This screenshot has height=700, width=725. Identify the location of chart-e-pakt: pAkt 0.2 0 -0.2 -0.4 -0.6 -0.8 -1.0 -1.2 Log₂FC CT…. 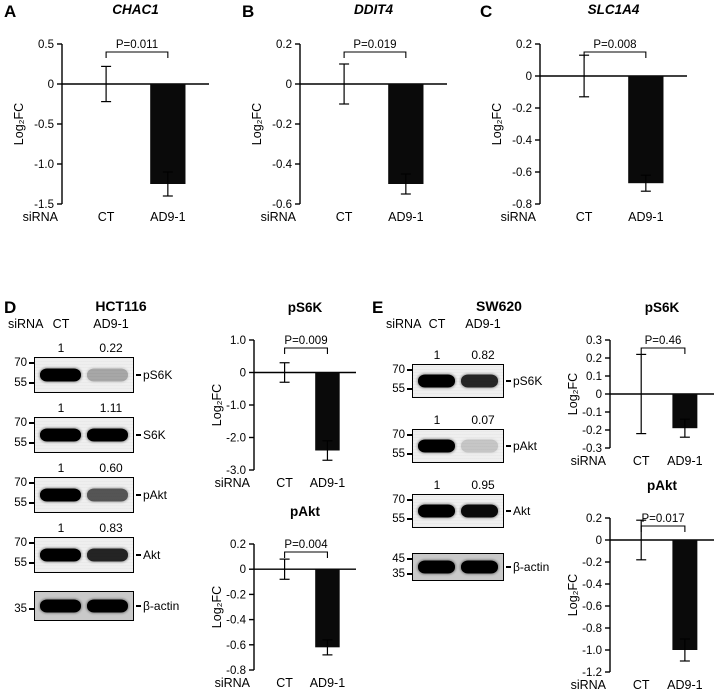
(644, 588).